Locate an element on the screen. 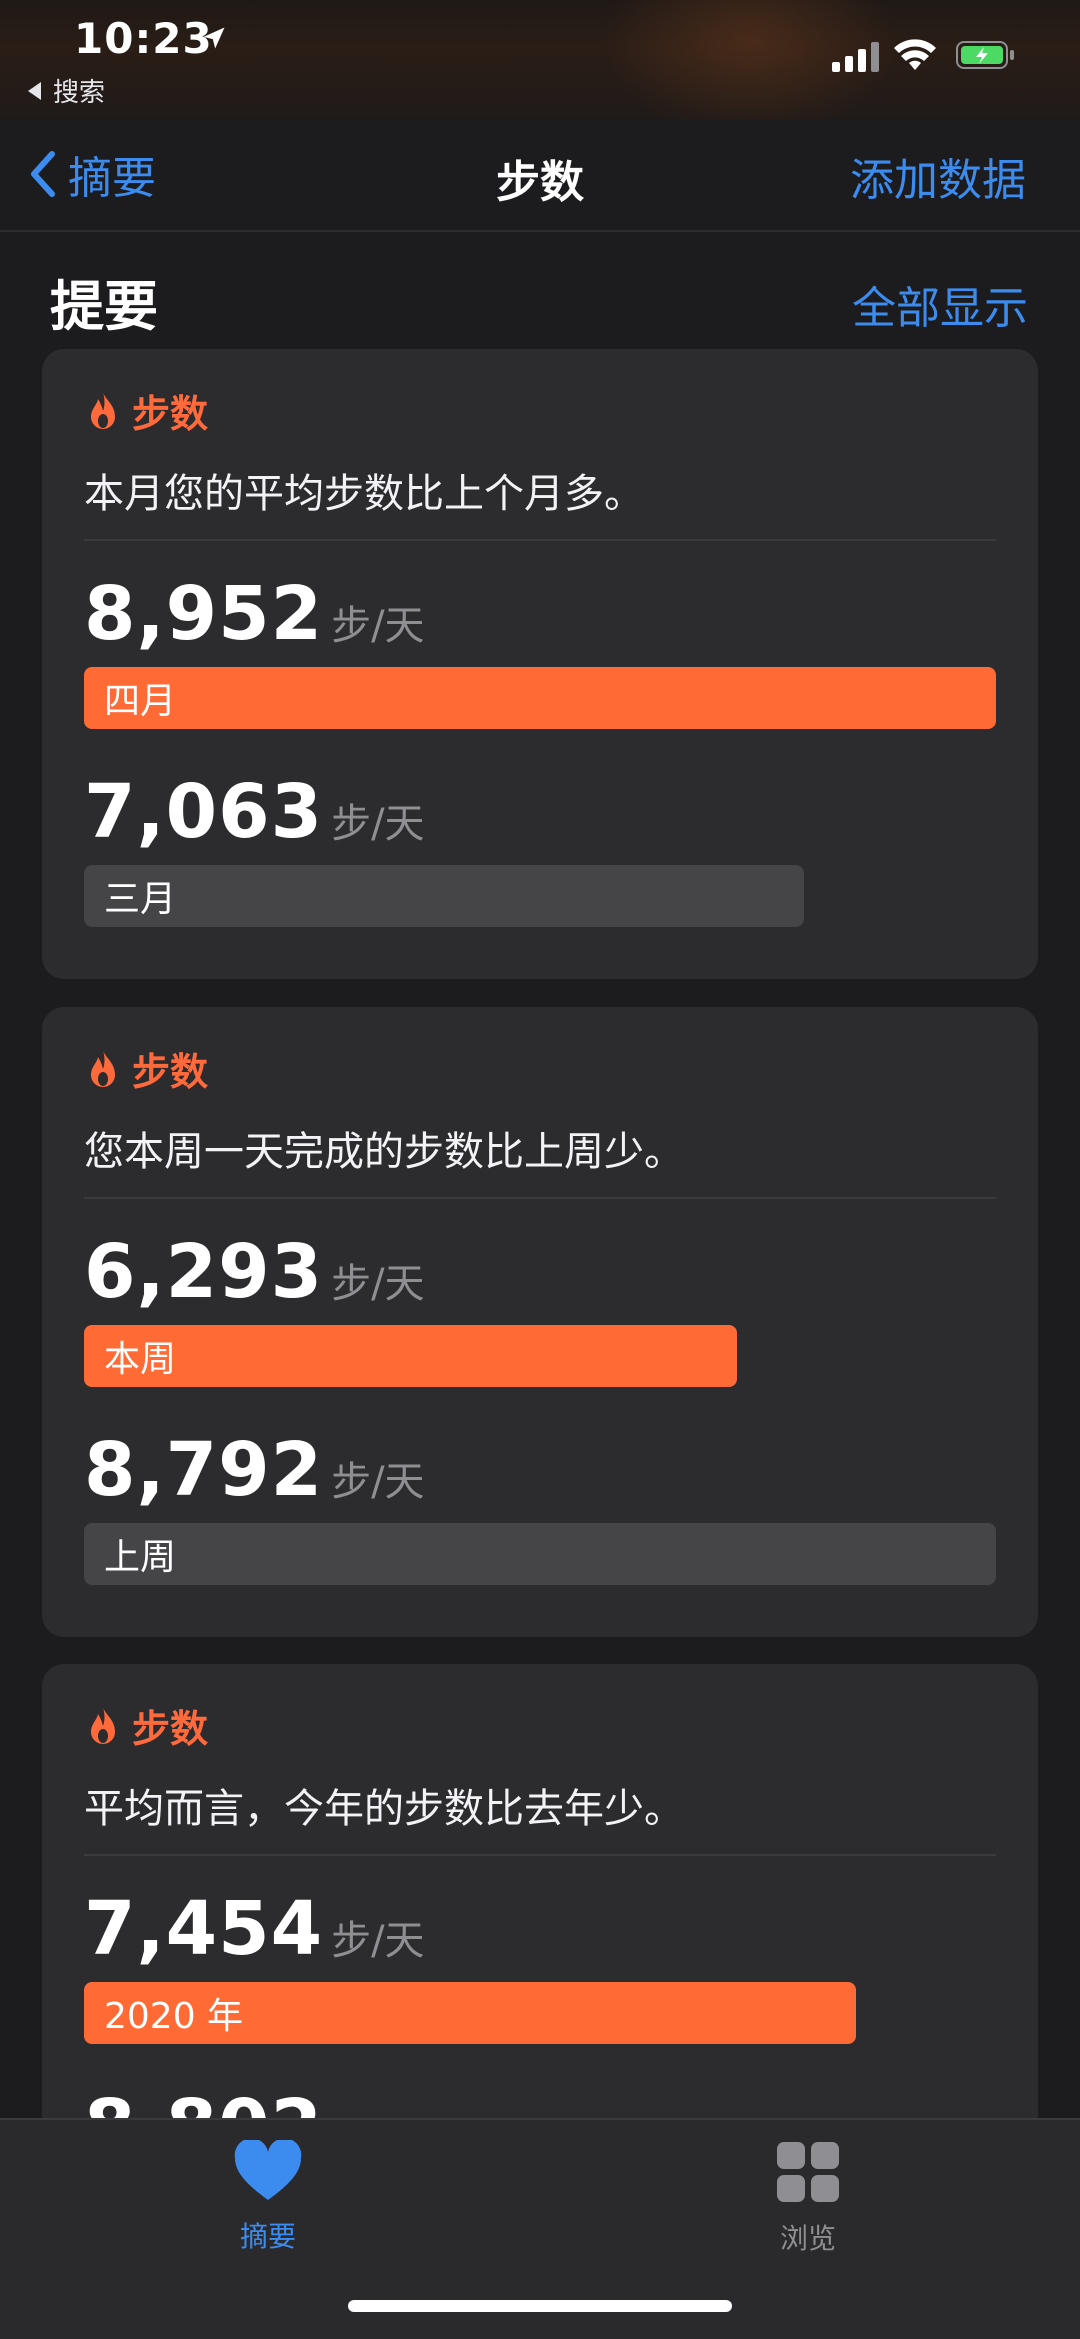 This screenshot has width=1080, height=2339. page-title: 步数 is located at coordinates (540, 182).